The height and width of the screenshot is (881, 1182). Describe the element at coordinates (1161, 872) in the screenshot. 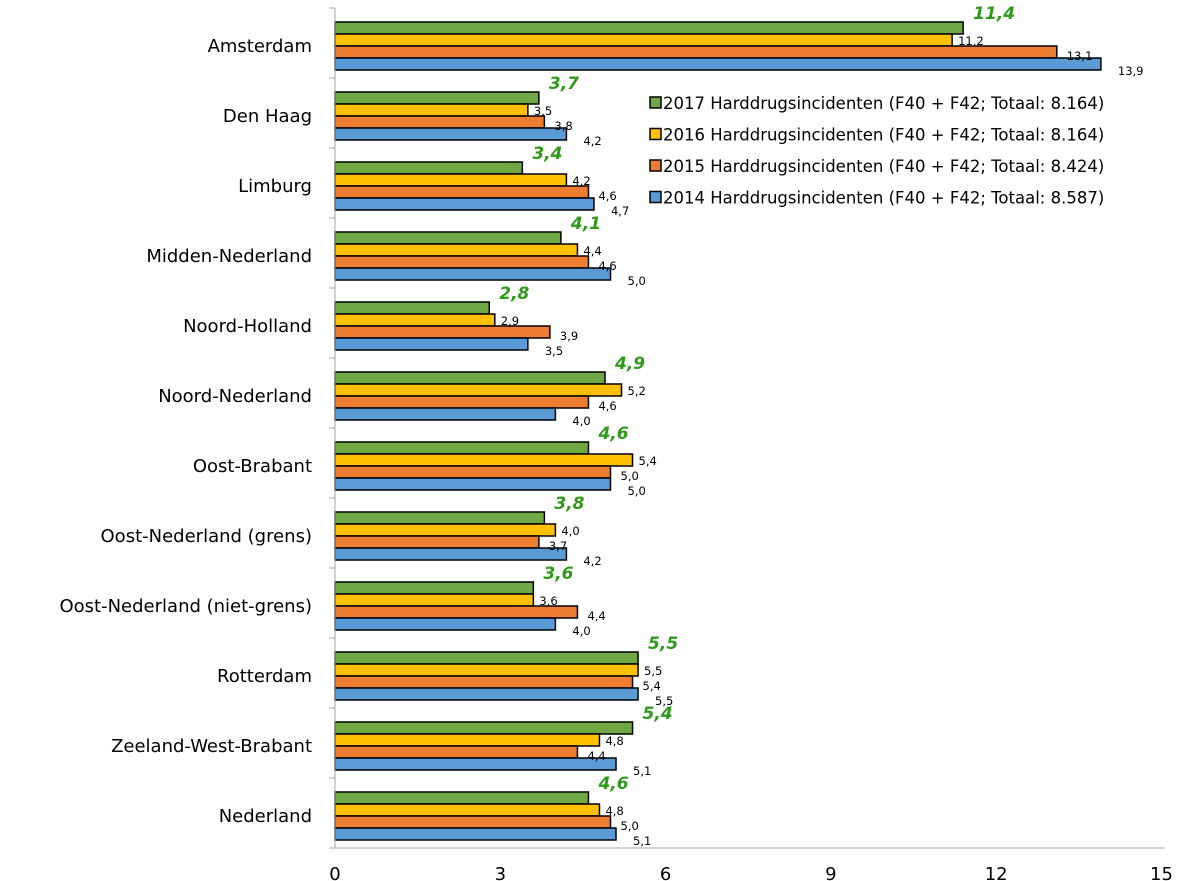

I see `x-tick-label: 15` at that location.